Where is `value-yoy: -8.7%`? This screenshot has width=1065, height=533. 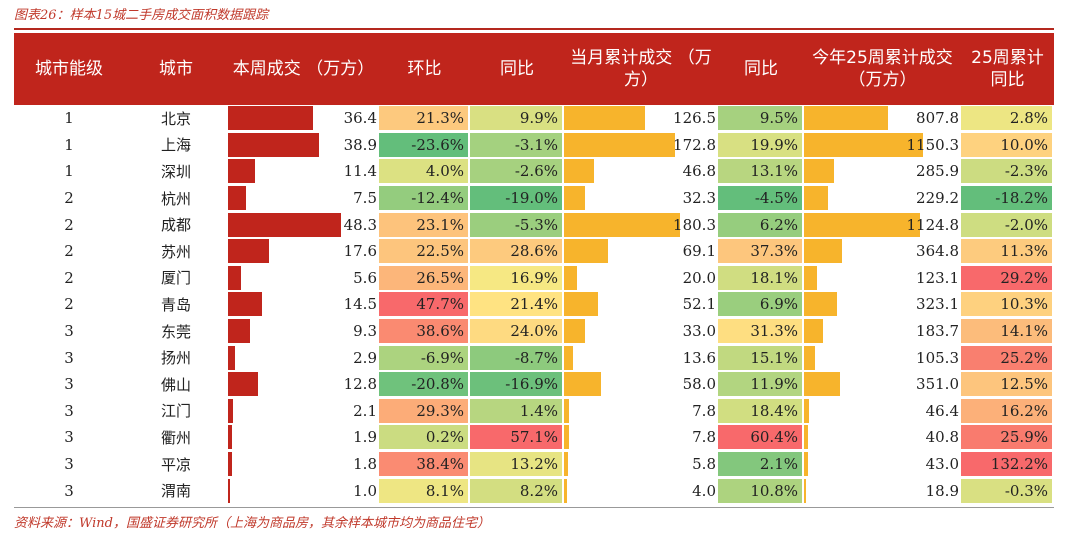
value-yoy: -8.7% is located at coordinates (516, 357).